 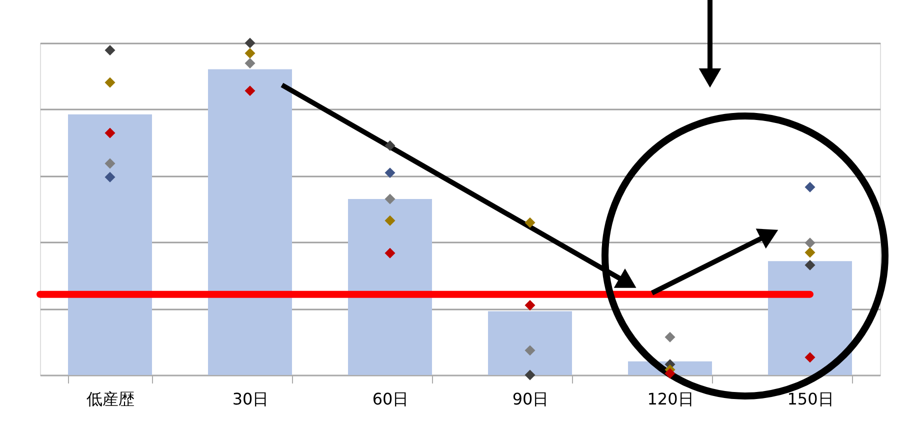 I want to click on x-tick-label: 120日, so click(x=670, y=399).